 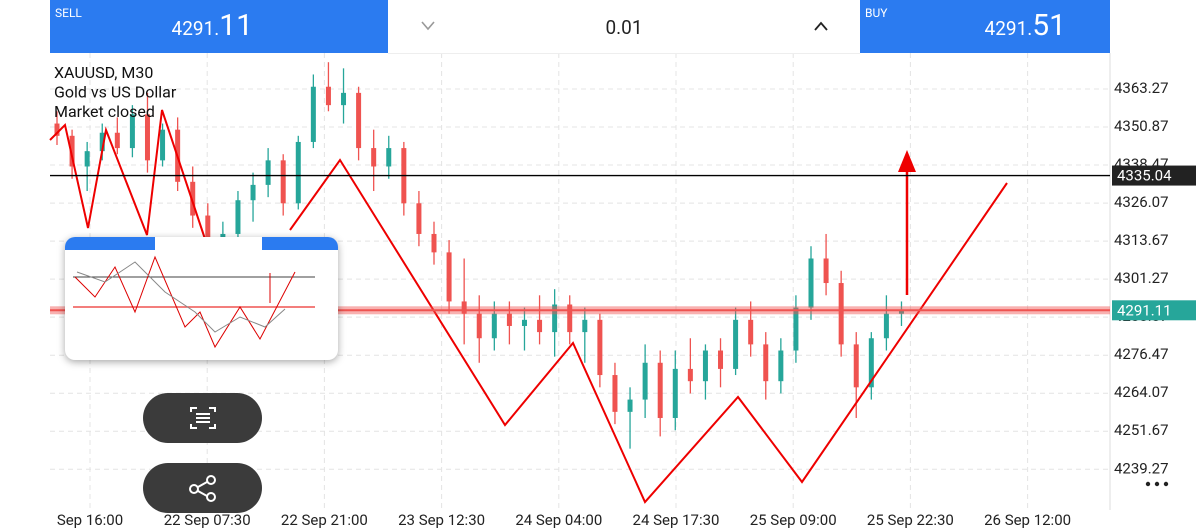 I want to click on buy-price-main: 4291., so click(x=1008, y=28).